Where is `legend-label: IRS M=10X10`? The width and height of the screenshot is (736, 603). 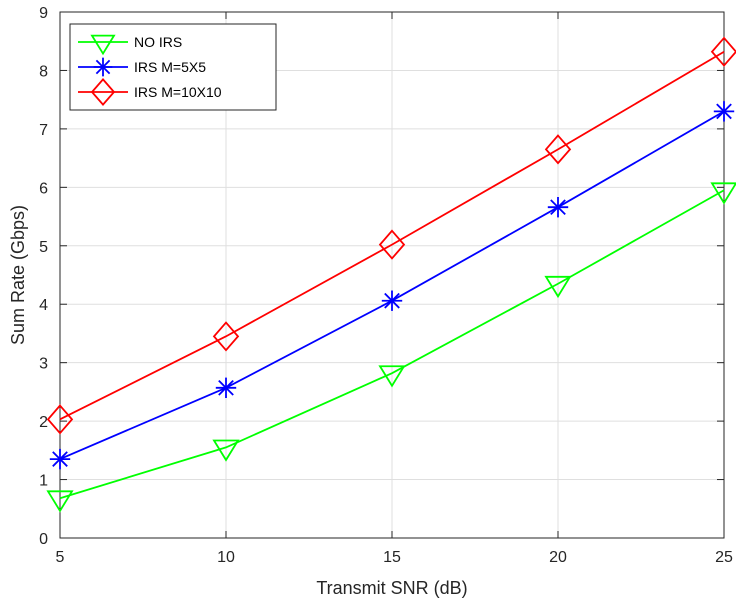
legend-label: IRS M=10X10 is located at coordinates (178, 92).